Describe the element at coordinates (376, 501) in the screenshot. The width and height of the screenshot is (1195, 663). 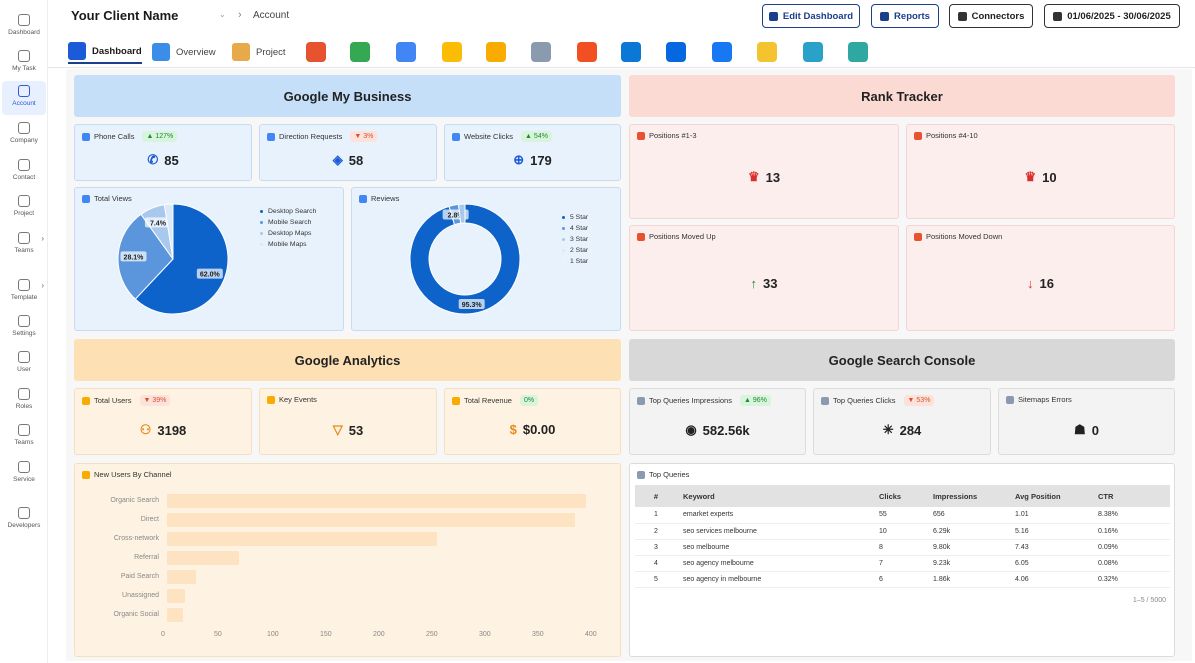
I see `bar-organic-search` at that location.